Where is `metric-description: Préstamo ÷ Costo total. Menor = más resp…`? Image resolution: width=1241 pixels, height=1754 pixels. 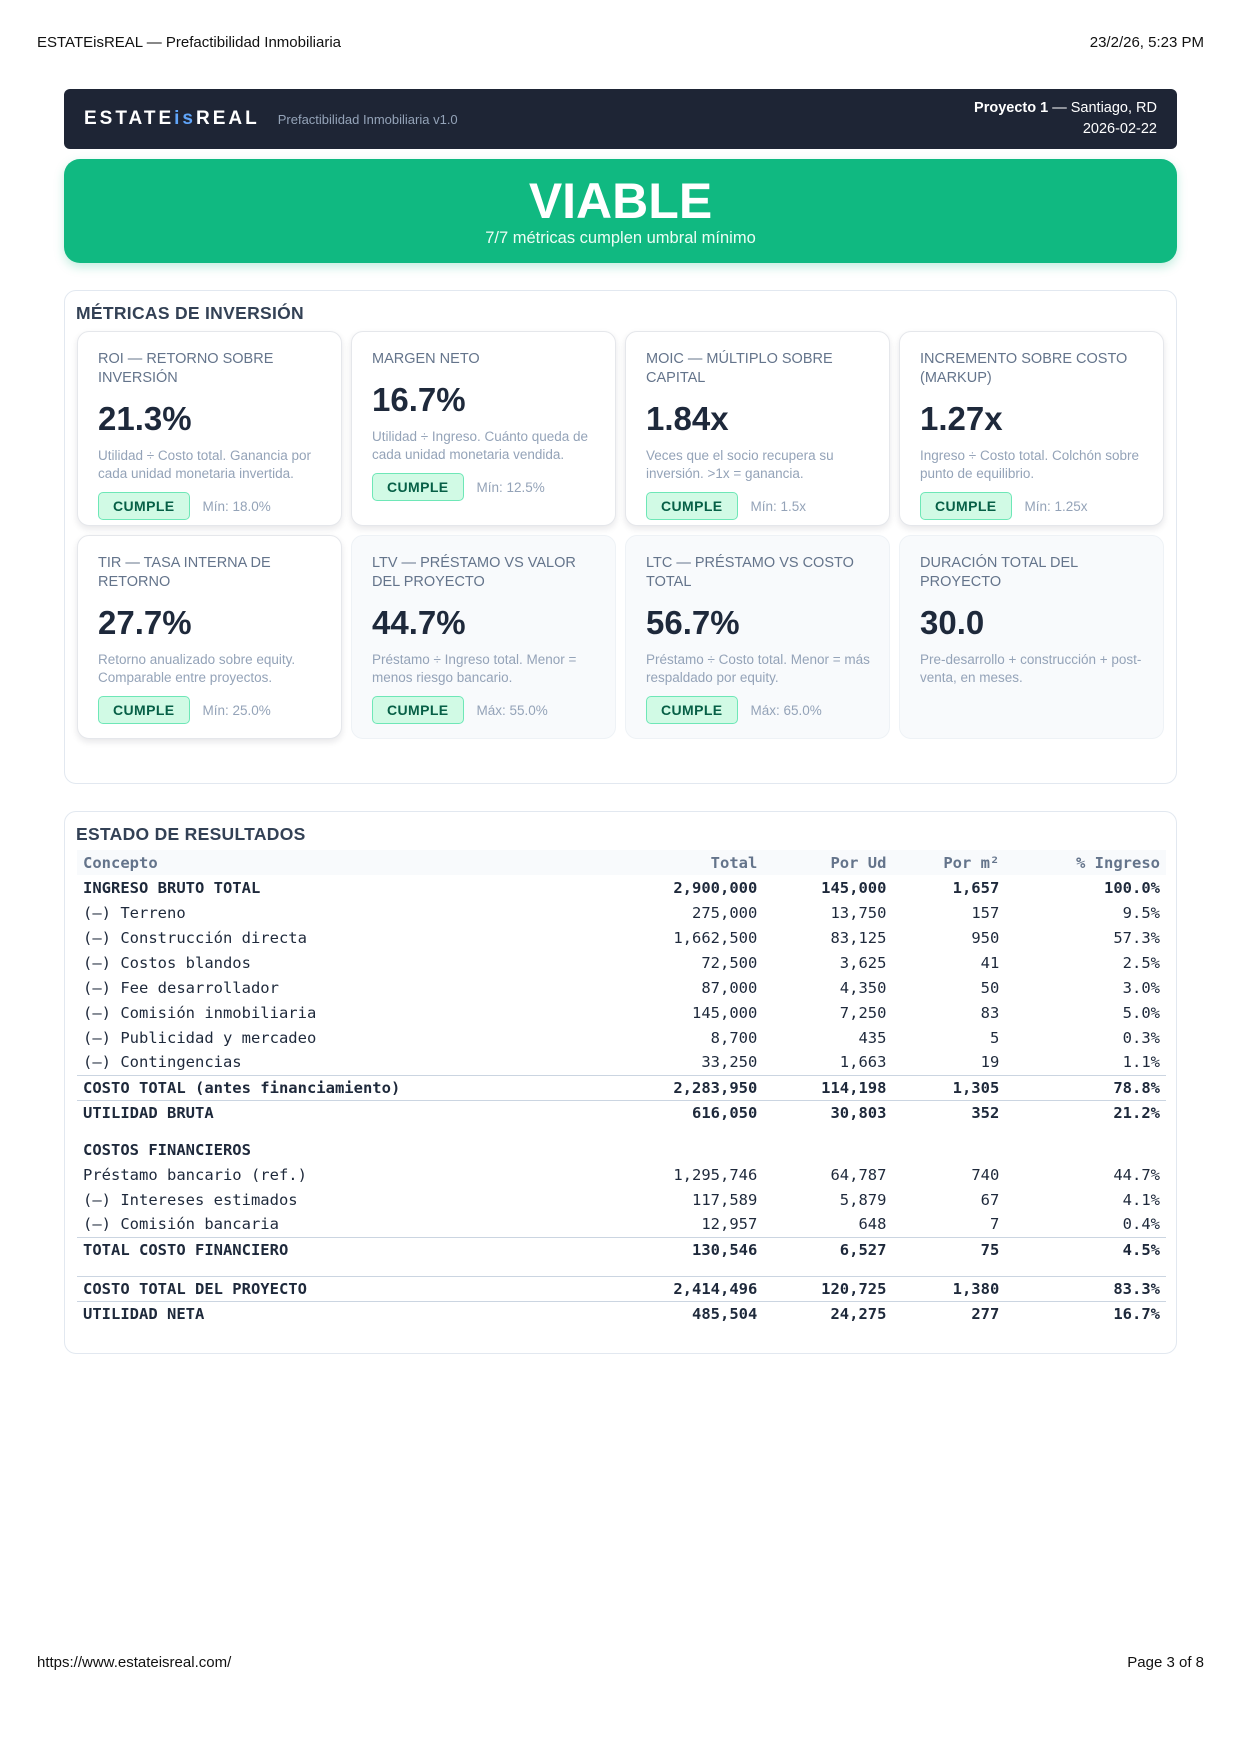 metric-description: Préstamo ÷ Costo total. Menor = más resp… is located at coordinates (758, 668).